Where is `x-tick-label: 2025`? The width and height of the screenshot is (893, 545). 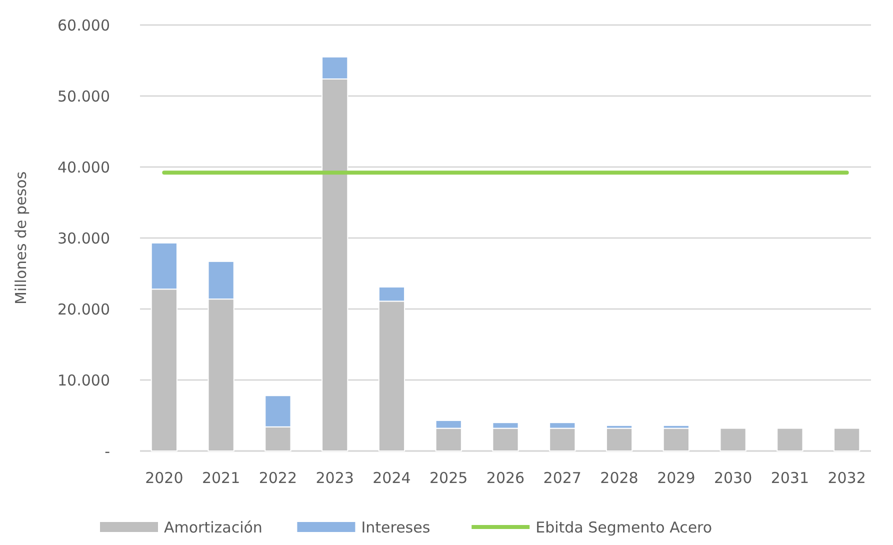
x-tick-label: 2025 is located at coordinates (449, 478).